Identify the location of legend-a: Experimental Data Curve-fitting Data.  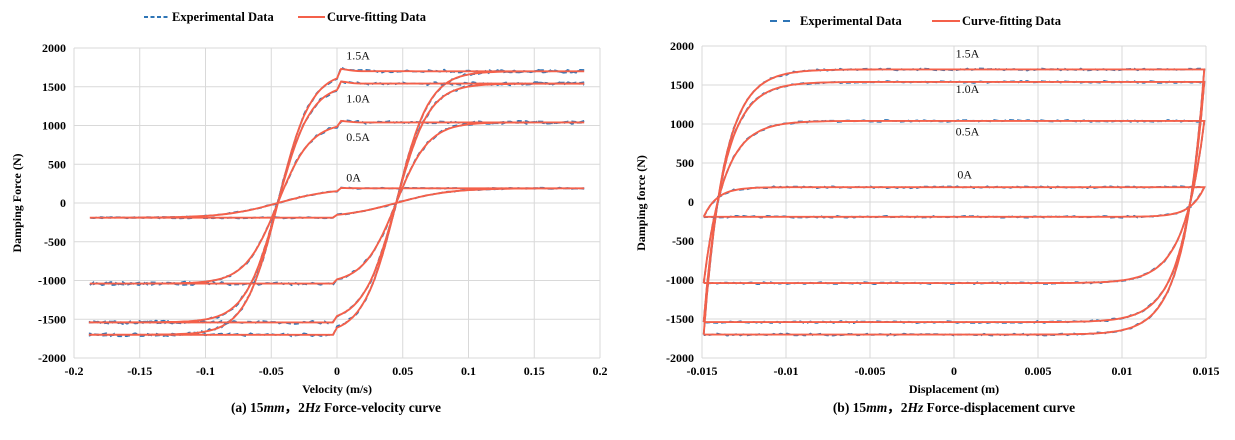
(285, 17).